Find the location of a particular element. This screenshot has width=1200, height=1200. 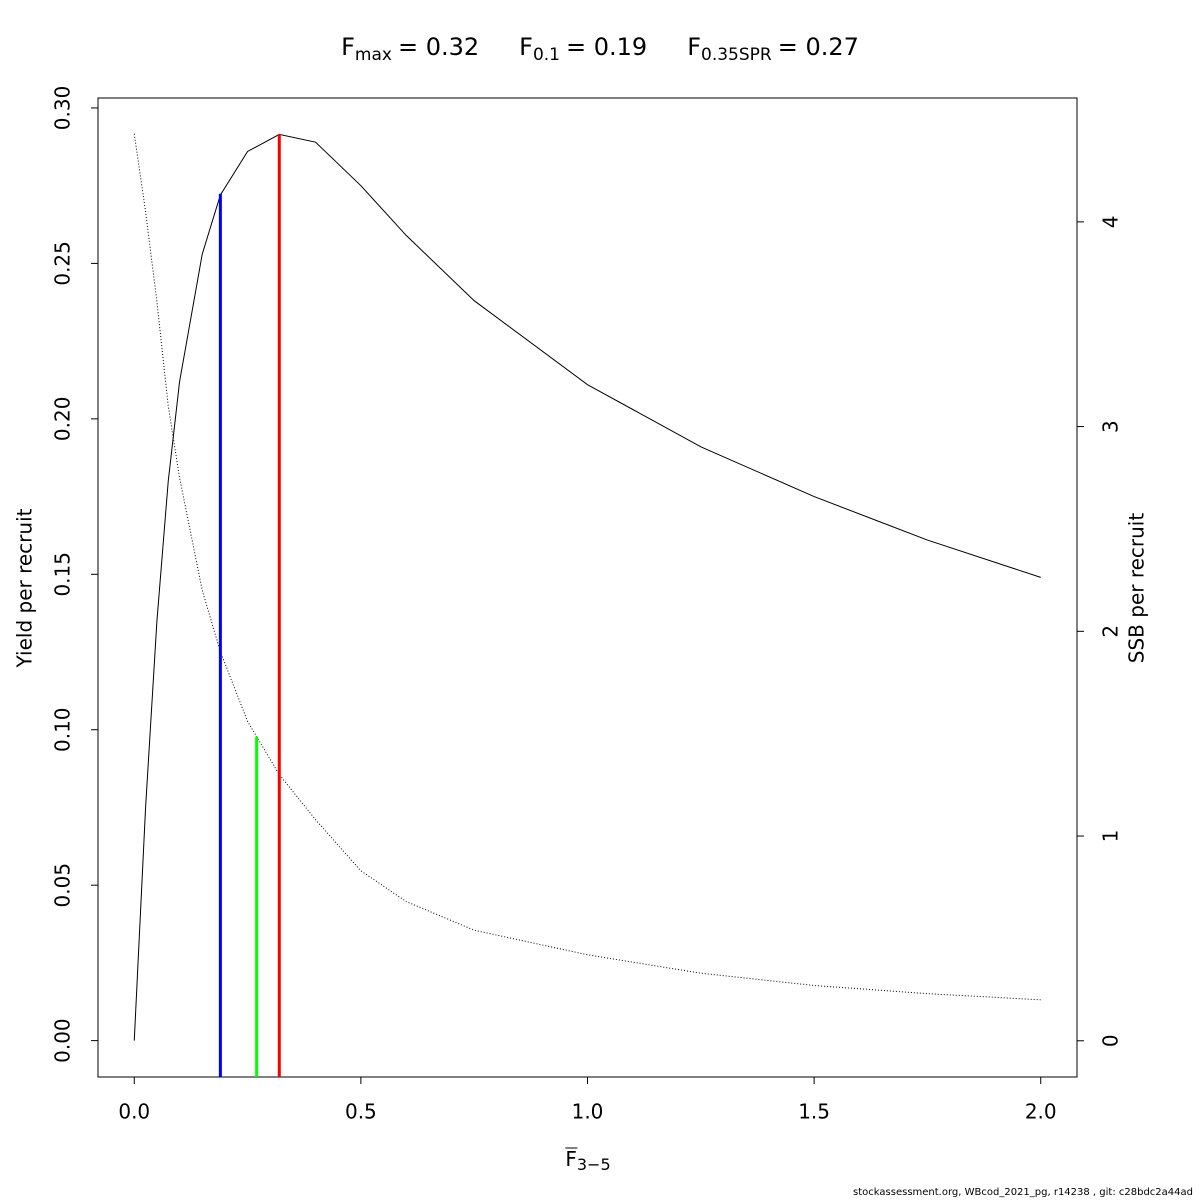

x-label-subscript: 3−5 is located at coordinates (594, 1164).